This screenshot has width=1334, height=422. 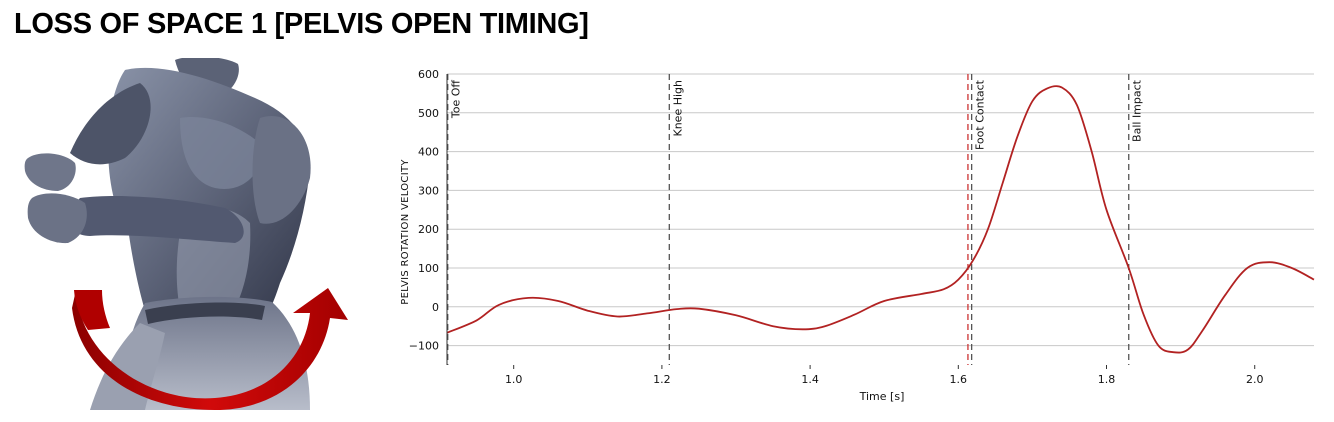 What do you see at coordinates (424, 346) in the screenshot?
I see `y-tick-label: −100` at bounding box center [424, 346].